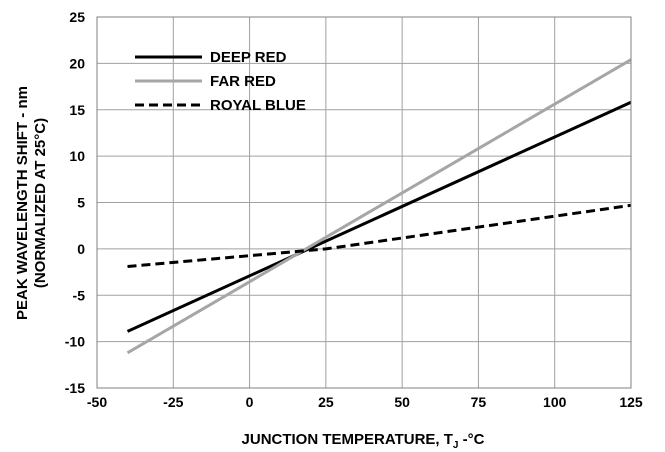  I want to click on y-tick-label: 5, so click(81, 203).